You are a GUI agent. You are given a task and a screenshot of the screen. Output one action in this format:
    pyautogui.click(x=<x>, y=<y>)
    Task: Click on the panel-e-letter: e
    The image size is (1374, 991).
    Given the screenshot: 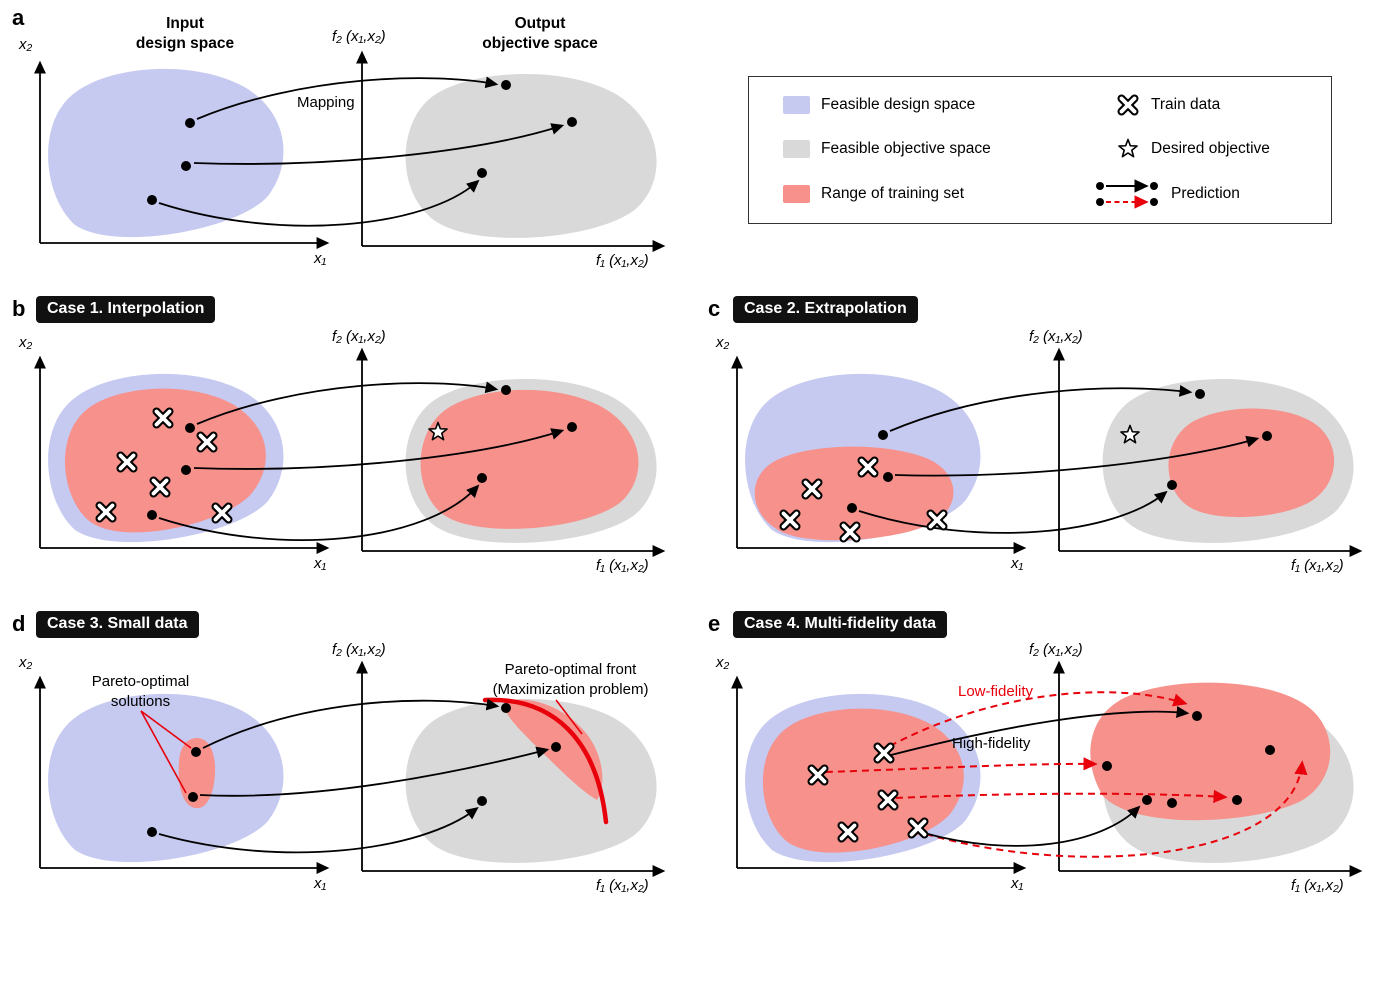 What is the action you would take?
    pyautogui.click(x=714, y=623)
    